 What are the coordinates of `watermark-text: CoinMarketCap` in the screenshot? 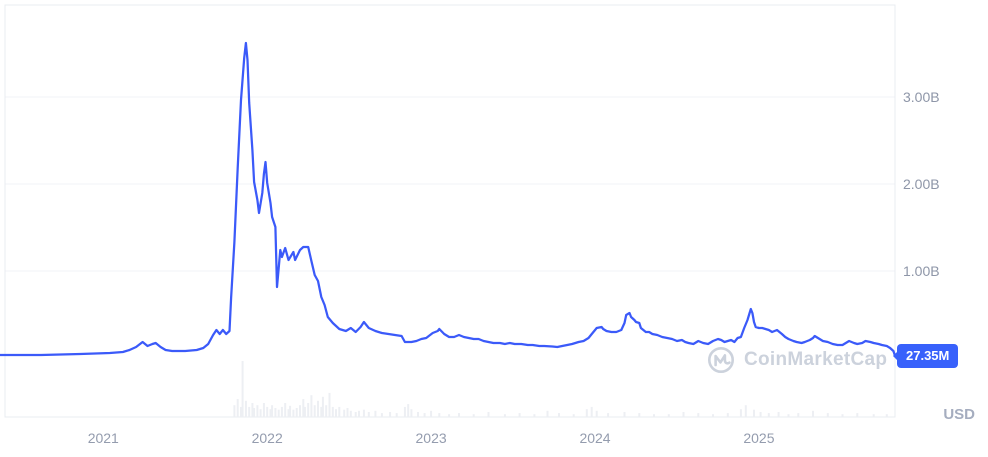 It's located at (816, 359).